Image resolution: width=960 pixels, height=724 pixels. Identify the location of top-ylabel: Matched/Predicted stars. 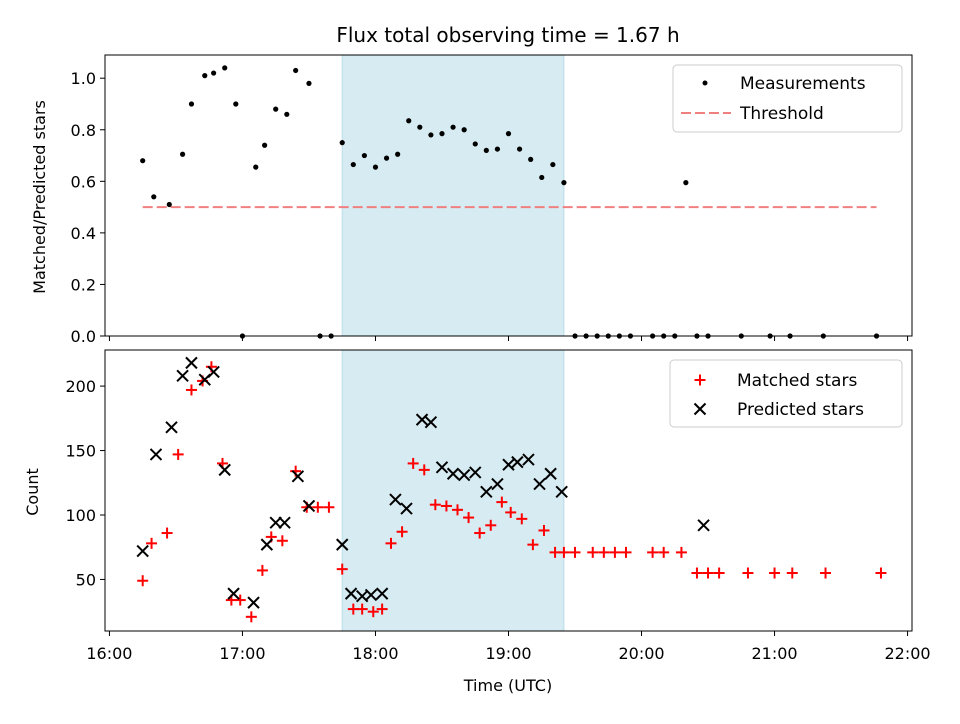
(39, 197).